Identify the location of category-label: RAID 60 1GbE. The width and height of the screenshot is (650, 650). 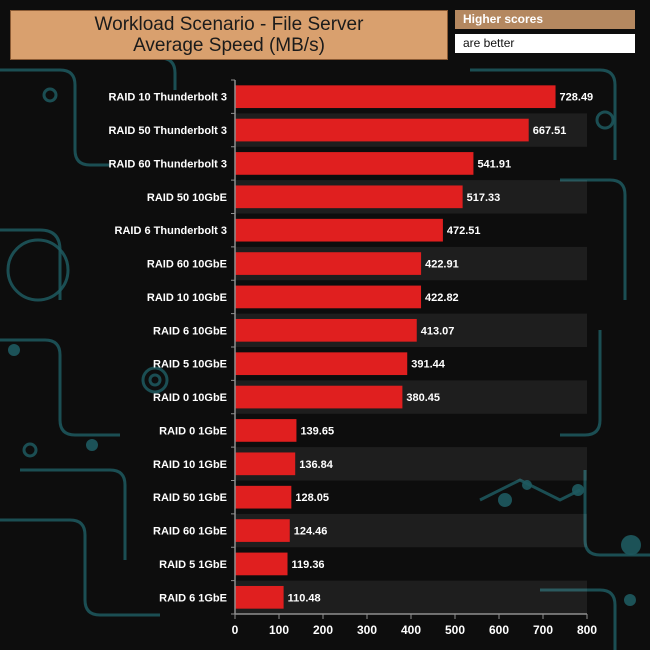
(190, 532).